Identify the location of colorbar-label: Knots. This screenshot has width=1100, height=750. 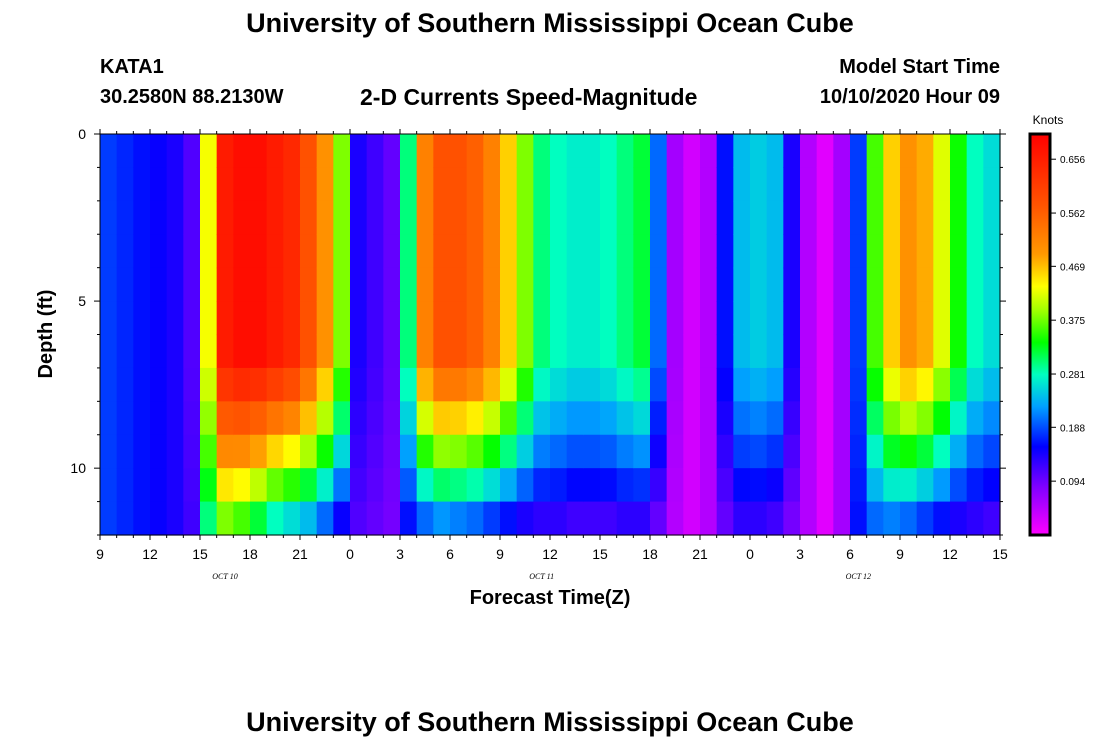
(1048, 120).